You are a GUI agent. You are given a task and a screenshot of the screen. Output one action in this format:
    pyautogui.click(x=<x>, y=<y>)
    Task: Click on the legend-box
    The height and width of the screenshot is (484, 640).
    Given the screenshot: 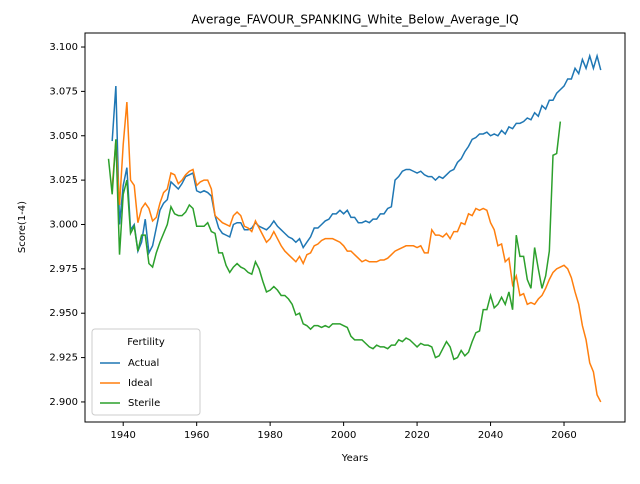 What is the action you would take?
    pyautogui.click(x=146, y=372)
    